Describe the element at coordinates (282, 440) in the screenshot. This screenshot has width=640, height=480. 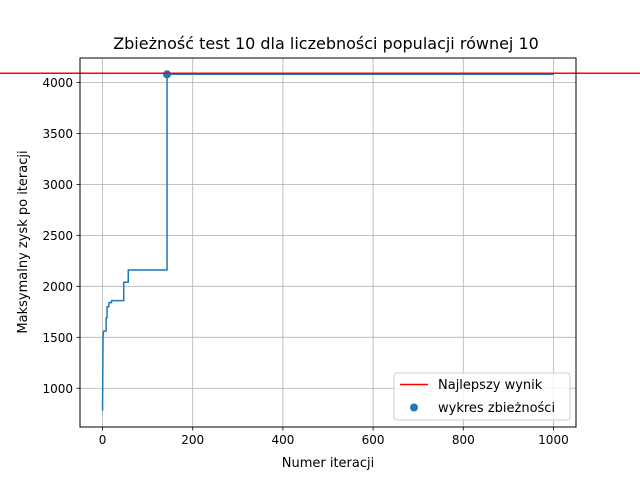
I see `x-tick-label: 400` at that location.